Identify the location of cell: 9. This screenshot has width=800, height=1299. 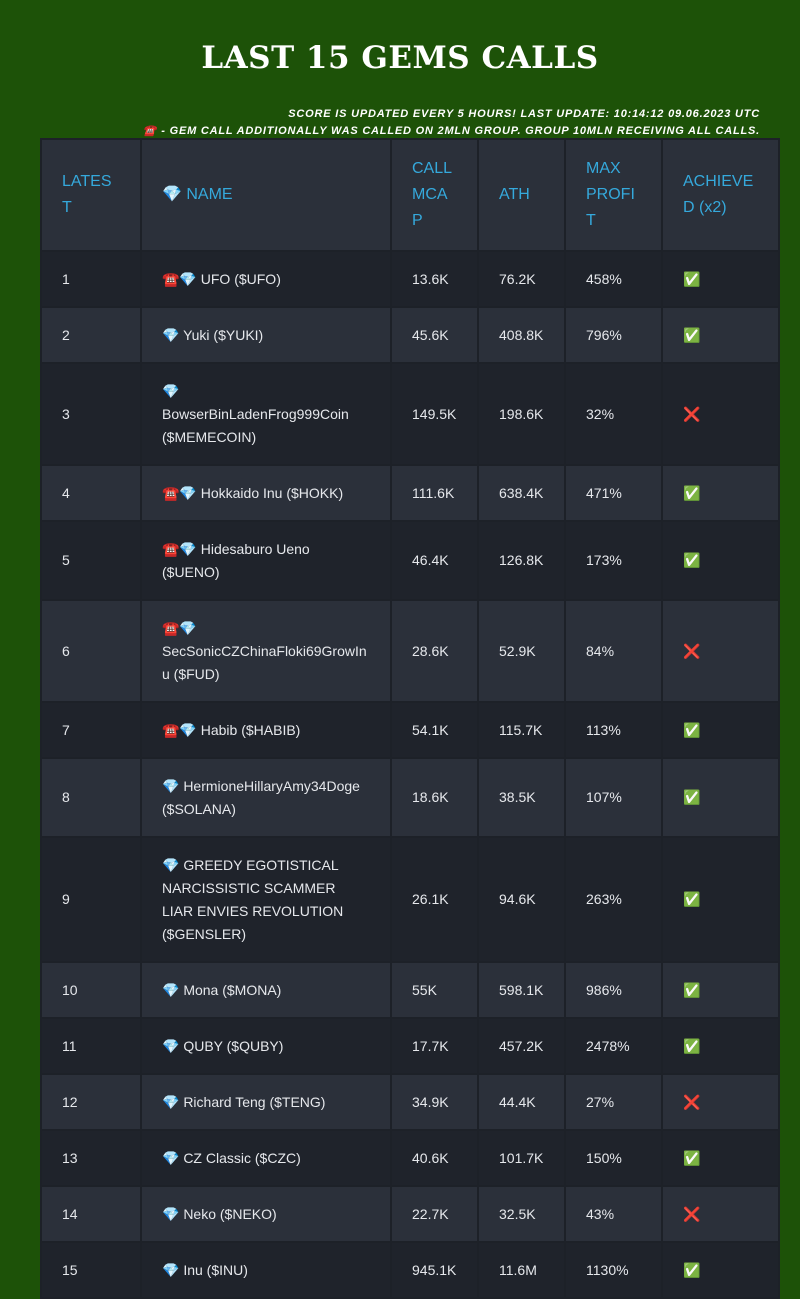
(91, 899).